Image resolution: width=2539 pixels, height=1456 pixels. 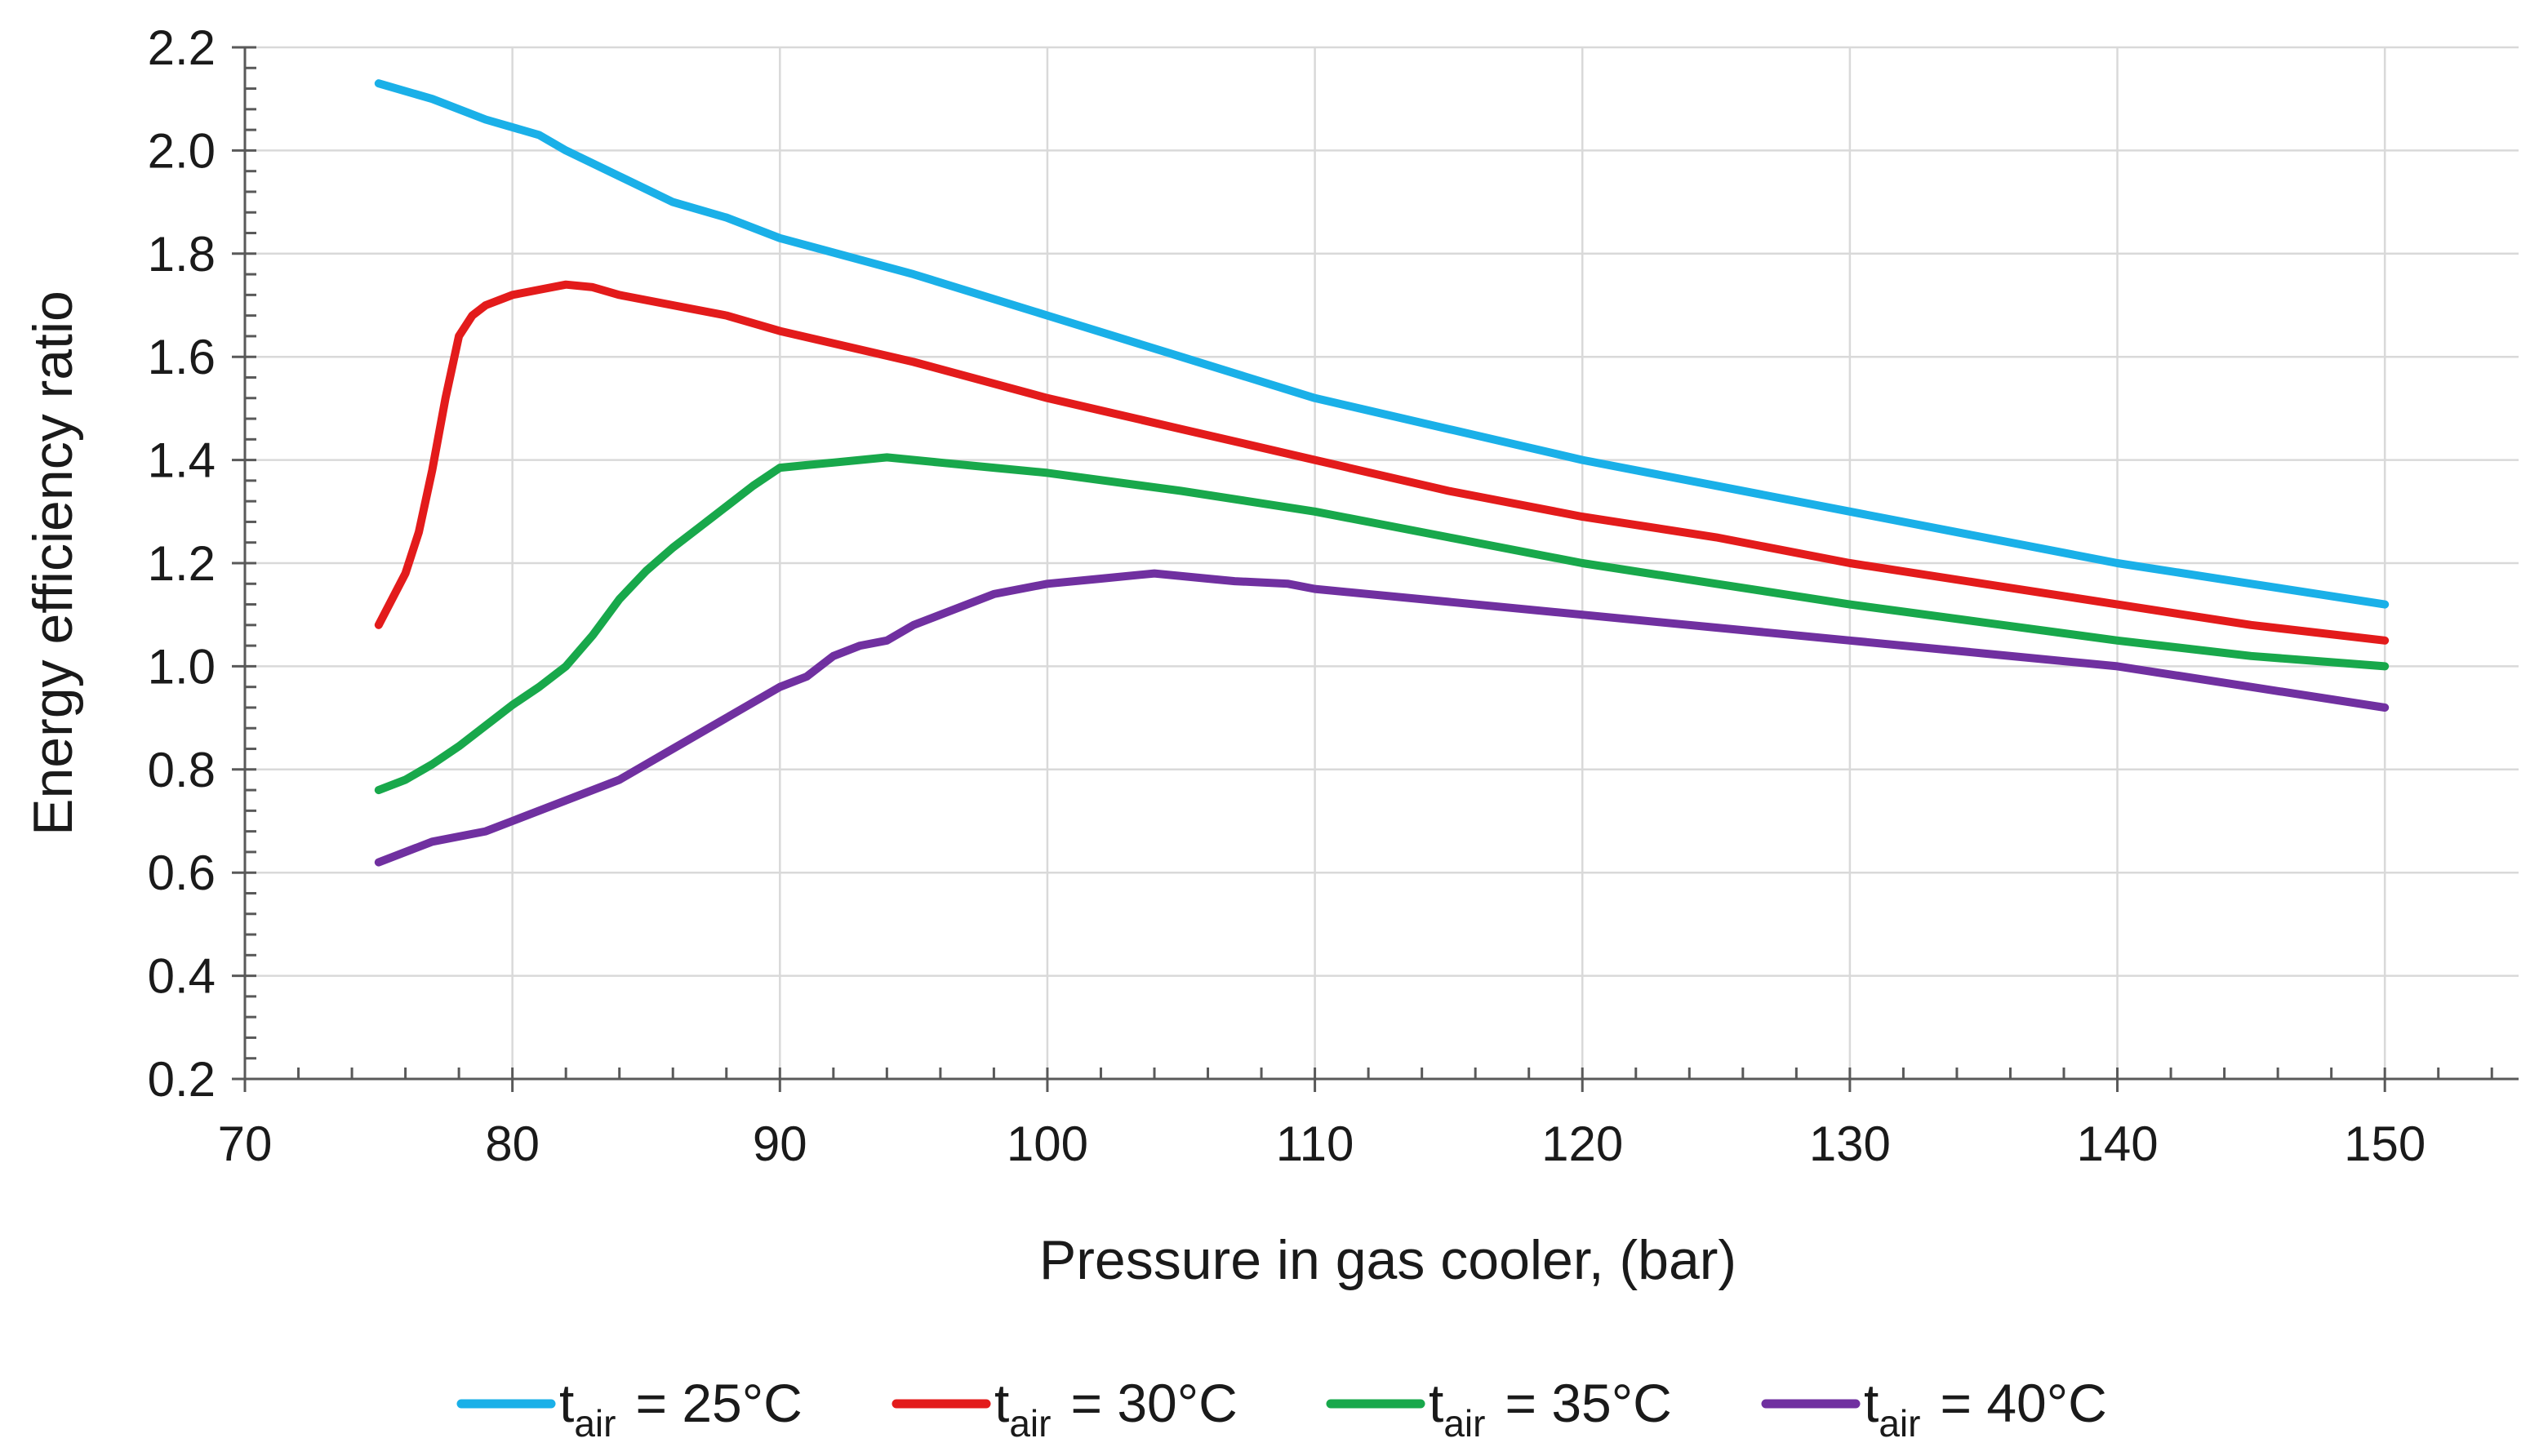 I want to click on y-tick-label: 0.2, so click(x=182, y=1079).